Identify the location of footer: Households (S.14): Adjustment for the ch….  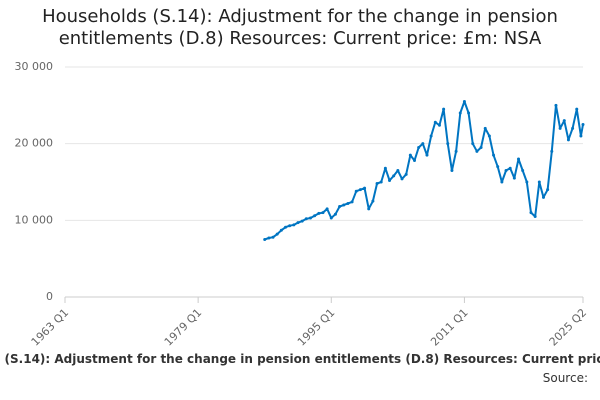
(300, 361).